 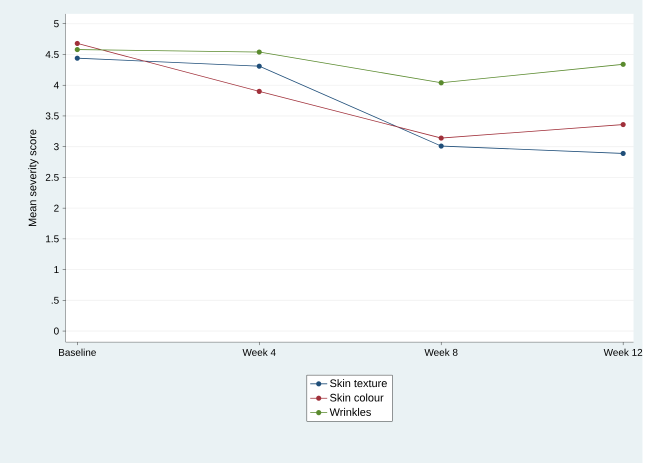 I want to click on y-tick-label: 3.5, so click(x=52, y=116).